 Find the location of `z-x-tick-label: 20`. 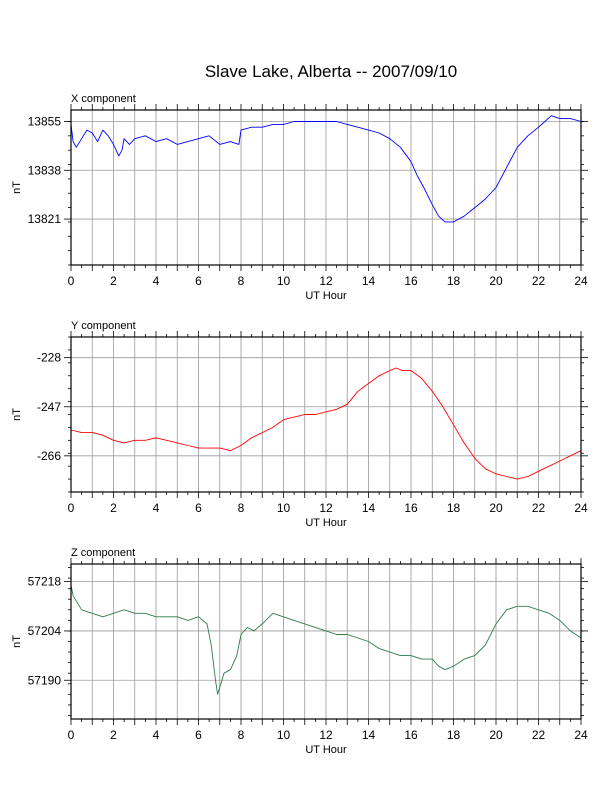

z-x-tick-label: 20 is located at coordinates (496, 735).